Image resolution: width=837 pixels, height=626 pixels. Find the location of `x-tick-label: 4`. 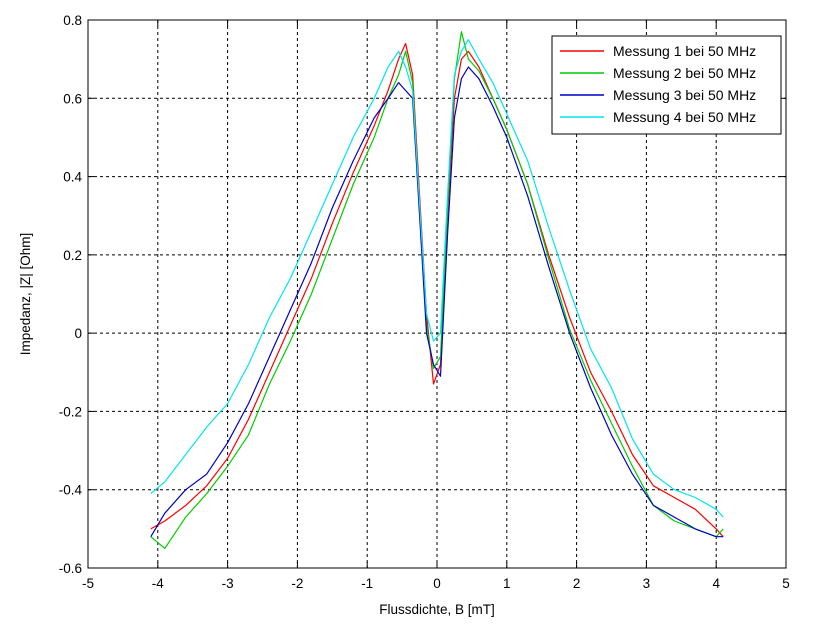

x-tick-label: 4 is located at coordinates (716, 583).